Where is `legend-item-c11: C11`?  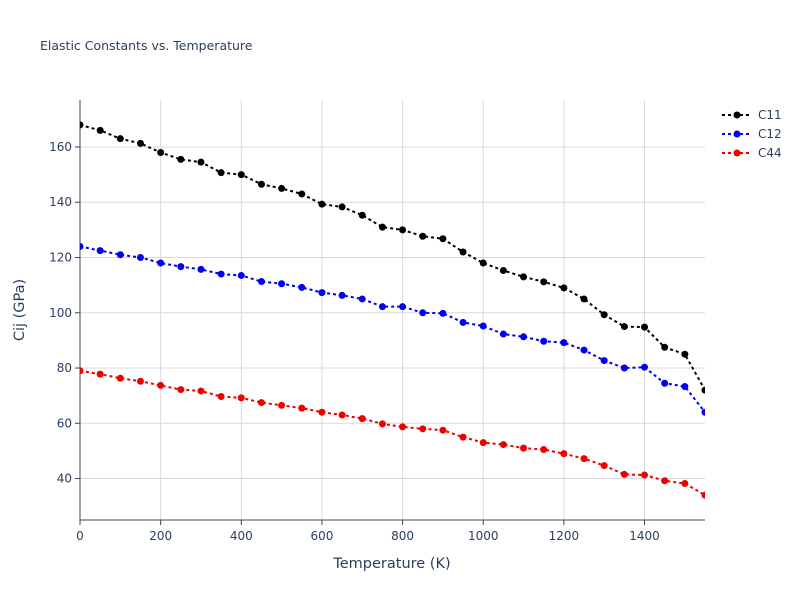 legend-item-c11: C11 is located at coordinates (752, 115).